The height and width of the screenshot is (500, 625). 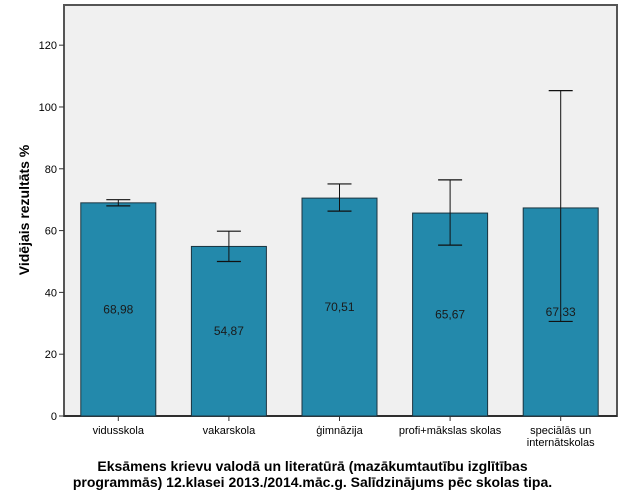 What do you see at coordinates (24, 209) in the screenshot?
I see `y-axis-title: Vidējais rezultāts %` at bounding box center [24, 209].